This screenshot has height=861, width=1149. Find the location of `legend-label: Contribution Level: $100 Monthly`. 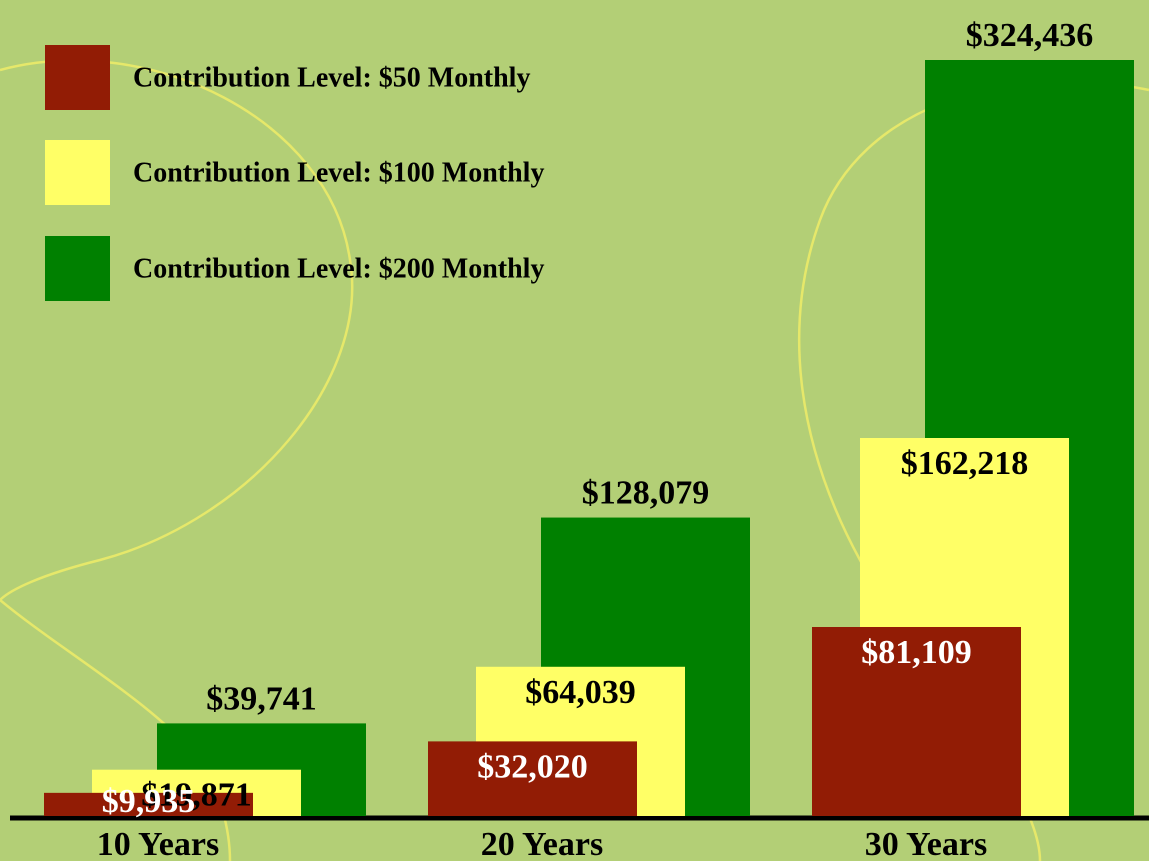

legend-label: Contribution Level: $100 Monthly is located at coordinates (338, 172).